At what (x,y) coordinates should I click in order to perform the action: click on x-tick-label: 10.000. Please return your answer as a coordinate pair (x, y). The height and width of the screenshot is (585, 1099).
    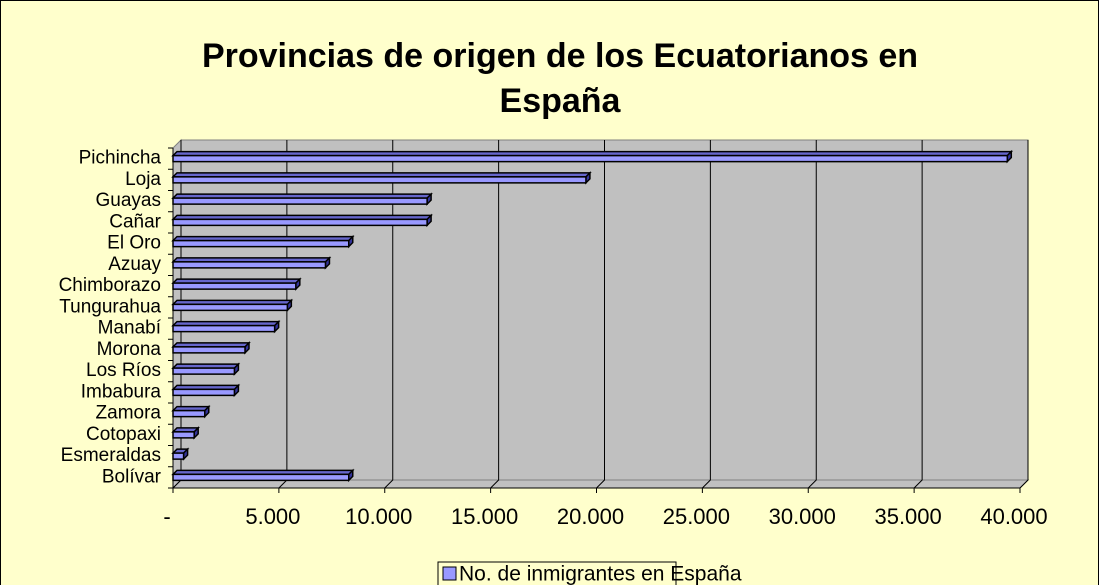
    Looking at the image, I should click on (378, 516).